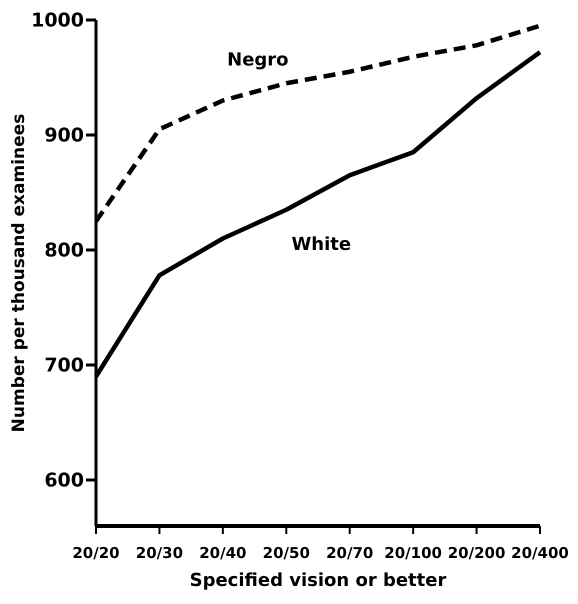  Describe the element at coordinates (19, 273) in the screenshot. I see `y-axis-title: Number per thousand examinees` at that location.